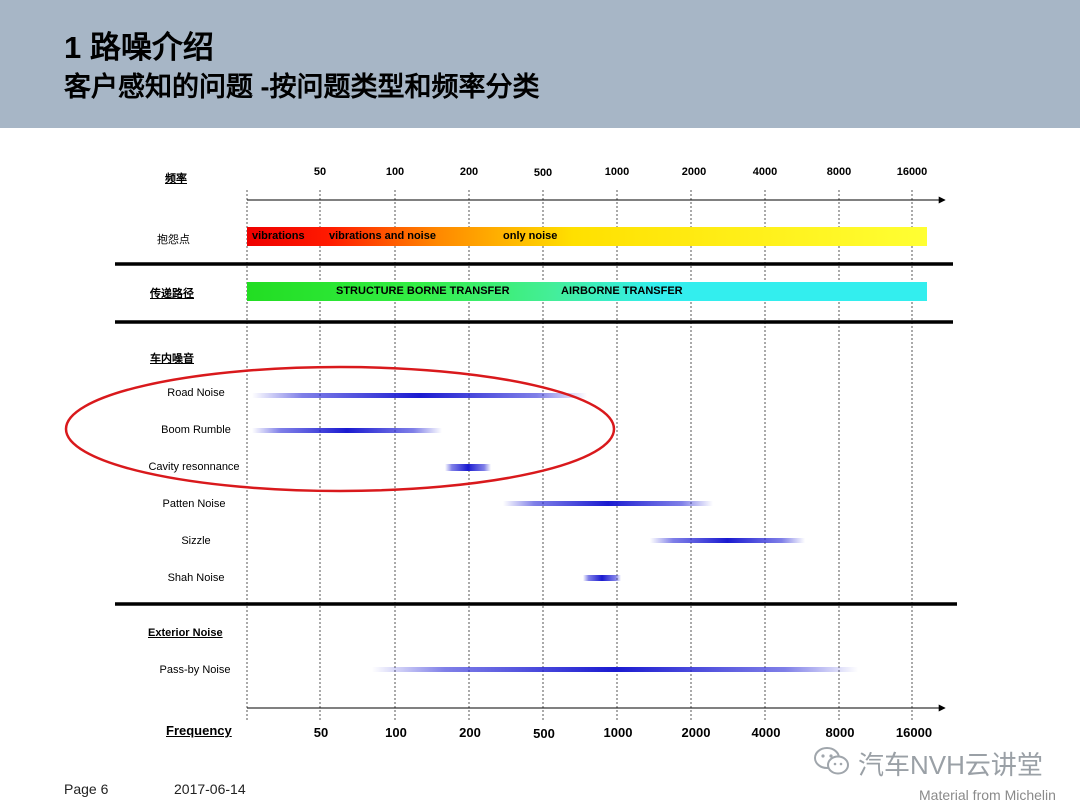 This screenshot has height=810, width=1080. Describe the element at coordinates (176, 179) in the screenshot. I see `top-axis-label: 频率` at that location.